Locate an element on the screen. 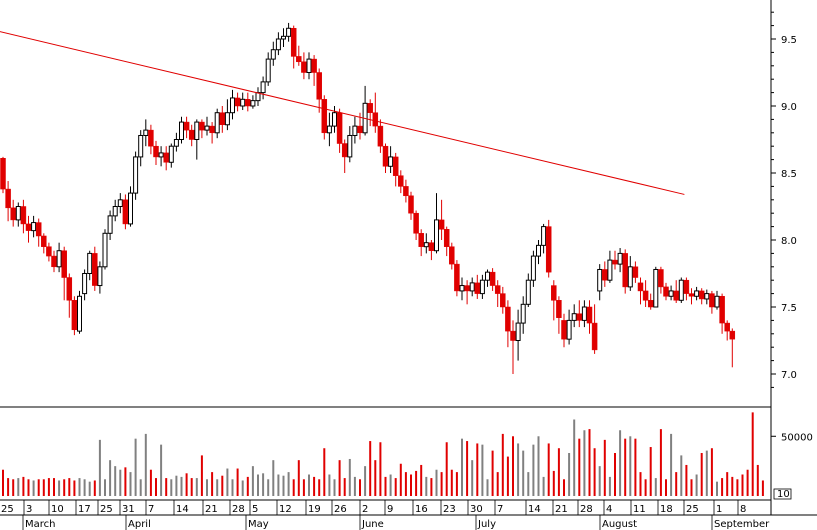 The image size is (817, 530). price-tick-label: 7.0 is located at coordinates (789, 375).